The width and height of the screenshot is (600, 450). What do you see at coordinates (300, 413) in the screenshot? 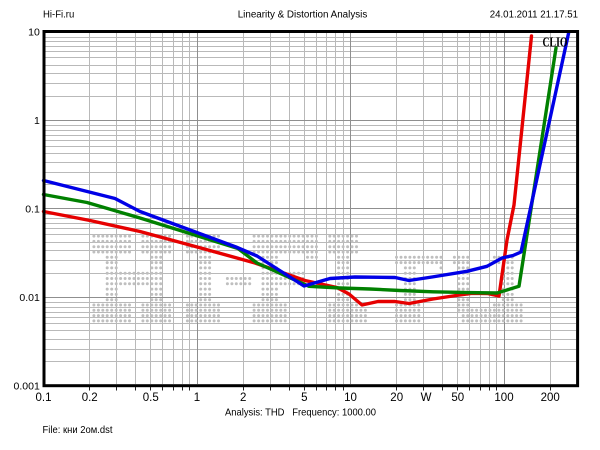
I see `svg-text:Analysis: THD Frequency: 100: Analysis: THD Frequency: 1000.00` at bounding box center [300, 413].